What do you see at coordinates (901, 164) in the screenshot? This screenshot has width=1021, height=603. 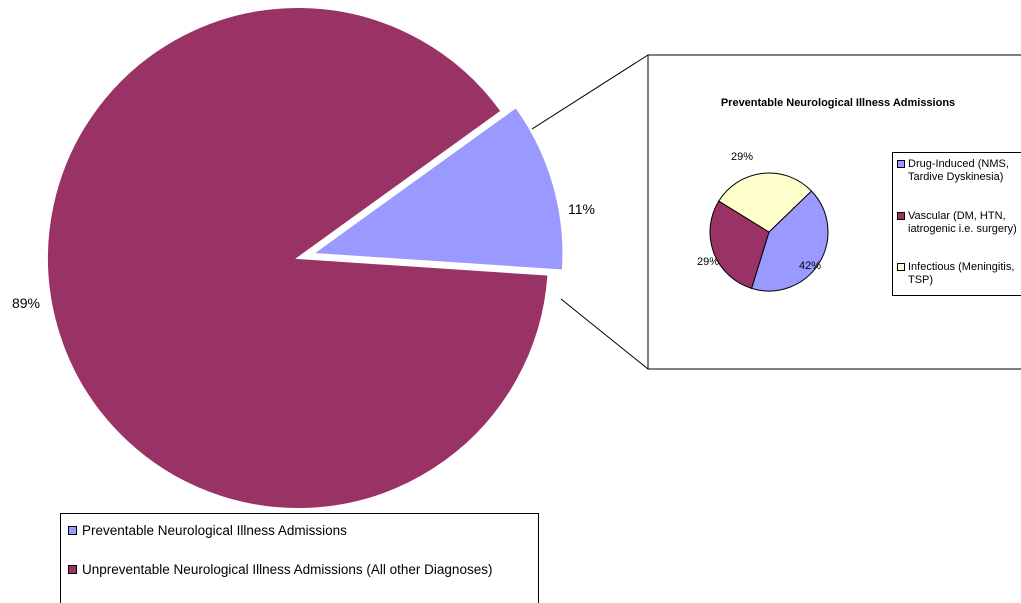 I see `legend-swatch-drug-induced` at bounding box center [901, 164].